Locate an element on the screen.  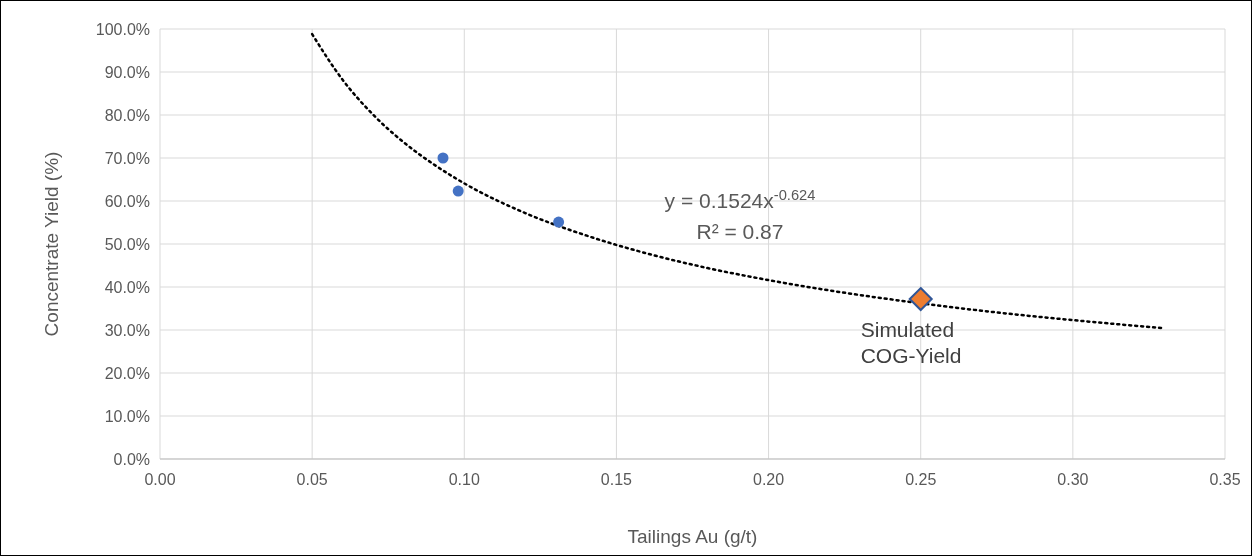
y-tick-label: 10.0% is located at coordinates (127, 416).